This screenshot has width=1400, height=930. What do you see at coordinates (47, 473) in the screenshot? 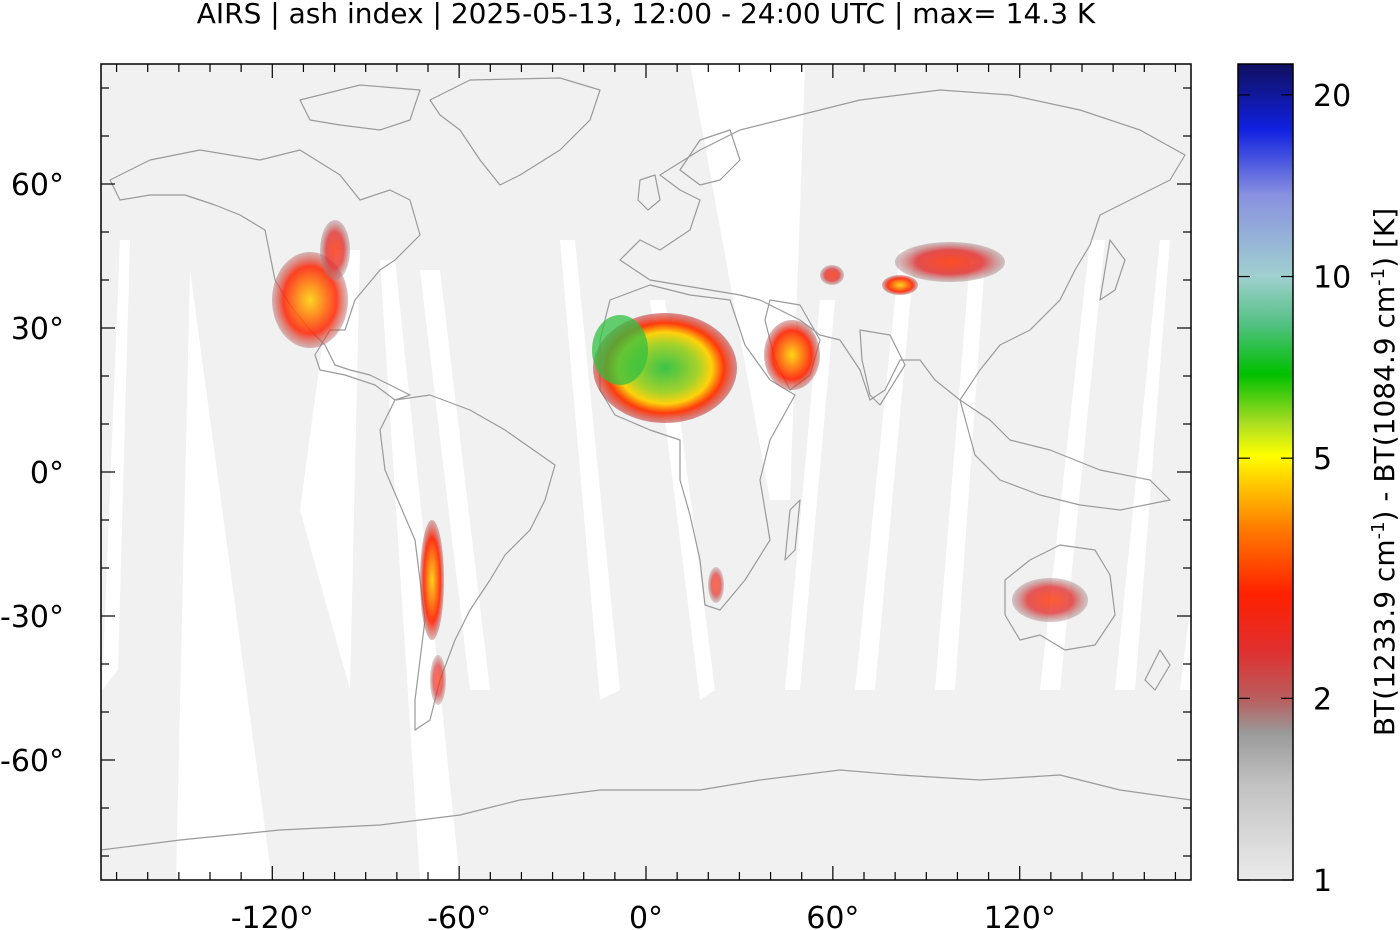
I see `y-tick-label: 0°` at bounding box center [47, 473].